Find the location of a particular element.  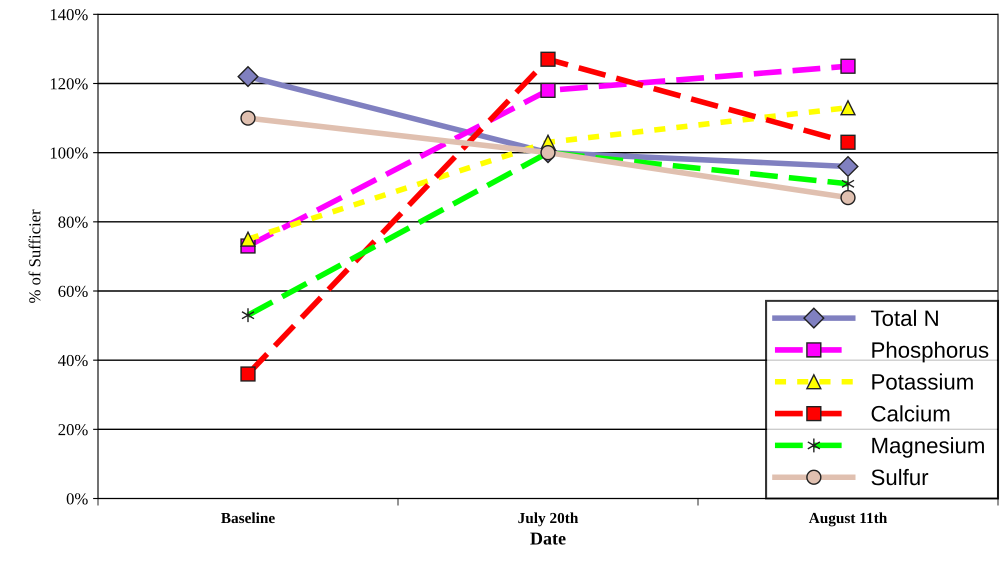

x-axis-title: Date is located at coordinates (548, 538).